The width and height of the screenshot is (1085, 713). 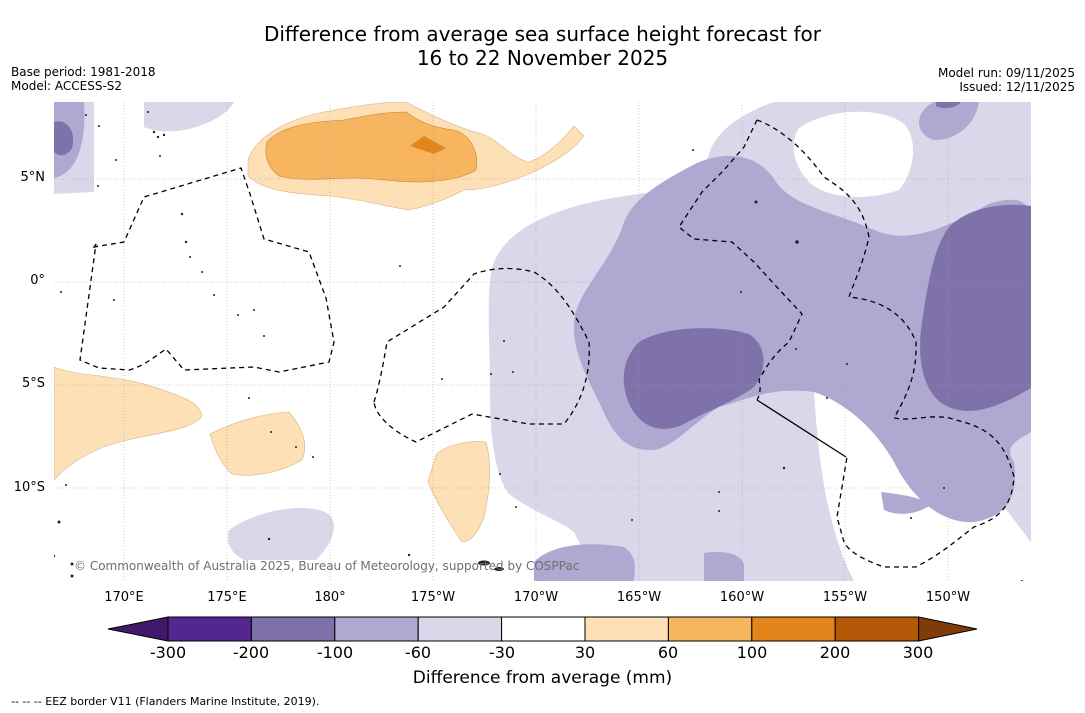 I want to click on model-name: Model: ACCESS-S2, so click(x=67, y=86).